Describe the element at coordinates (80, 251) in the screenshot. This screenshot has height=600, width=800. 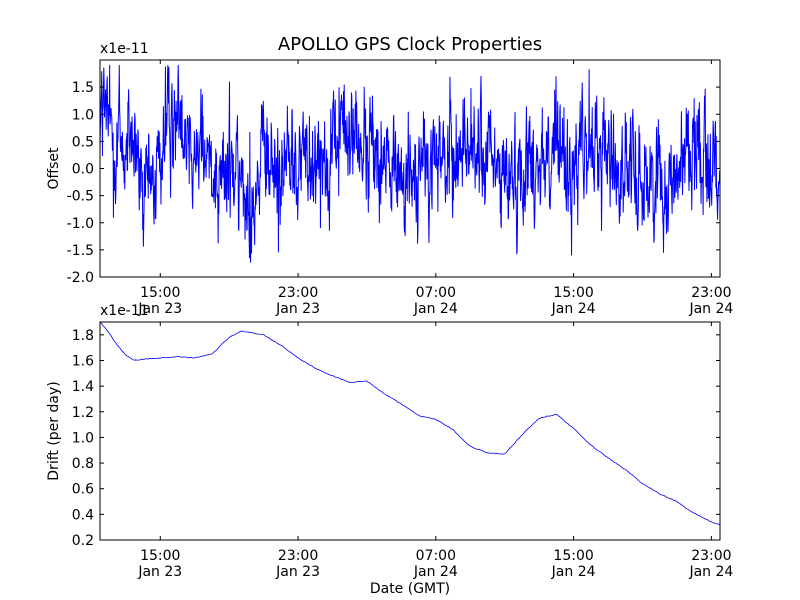
I see `offset-ytick-label: -1.5` at that location.